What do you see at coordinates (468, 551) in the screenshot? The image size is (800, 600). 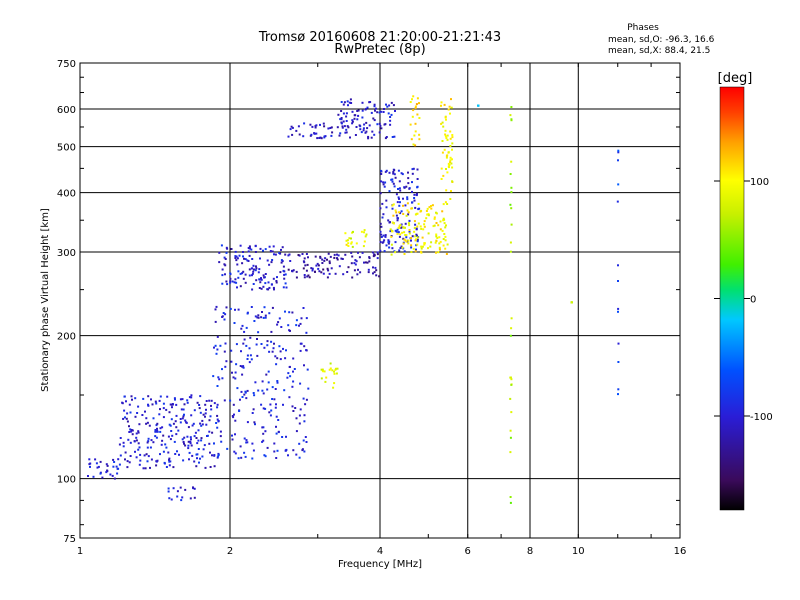 I see `x-tick-label: 6` at bounding box center [468, 551].